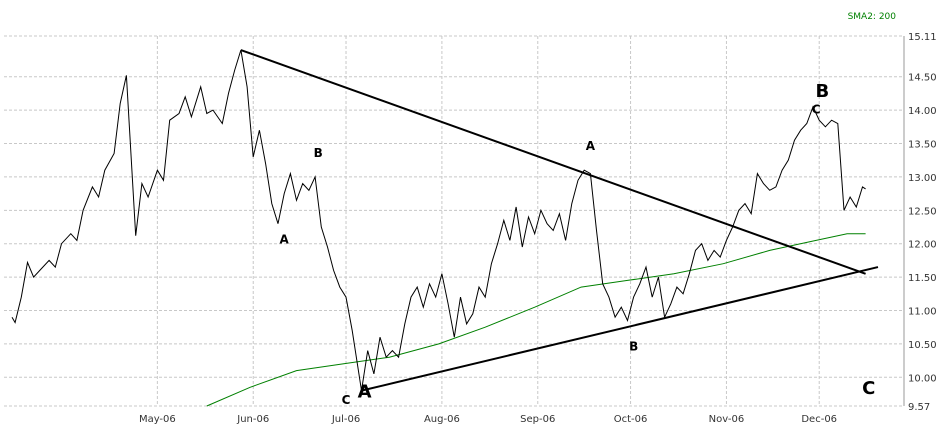  What do you see at coordinates (922, 78) in the screenshot?
I see `y-tick-label: 14.50` at bounding box center [922, 78].